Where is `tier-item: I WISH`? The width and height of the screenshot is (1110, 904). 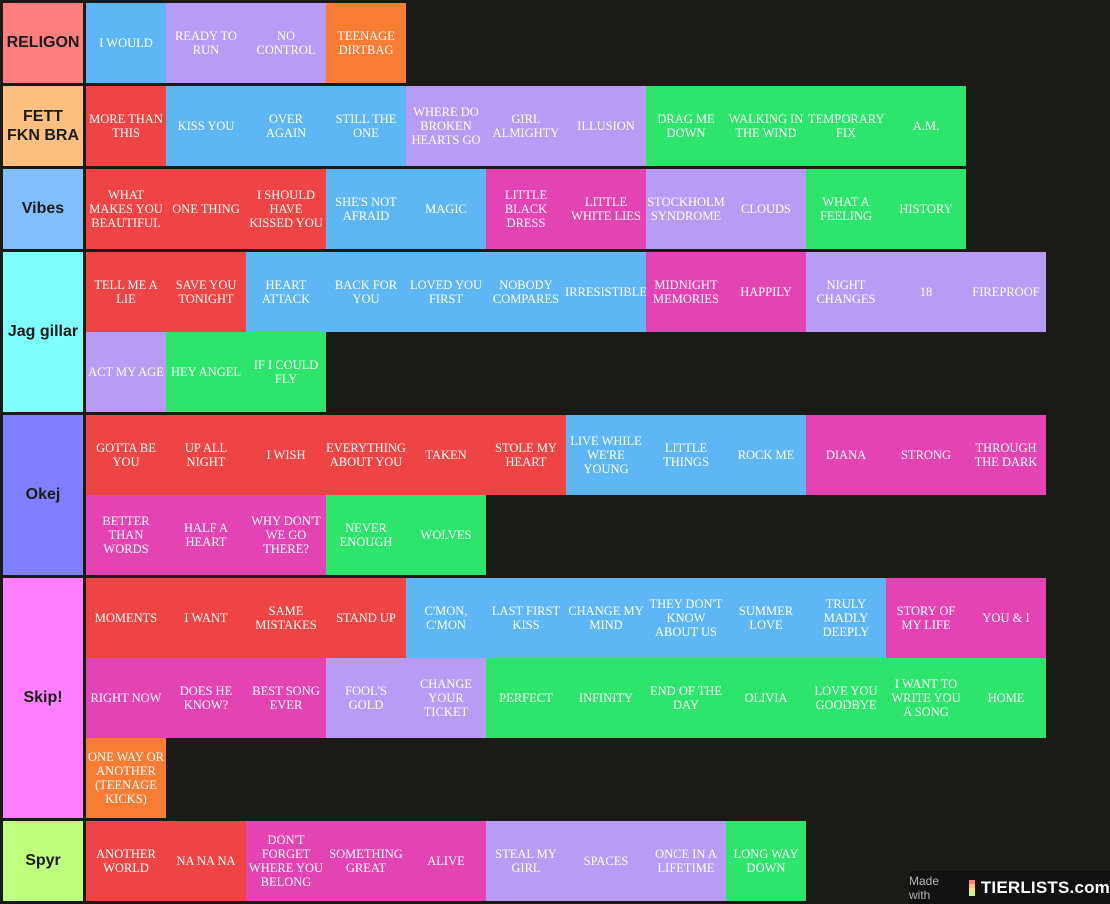
tier-item: I WISH is located at coordinates (286, 455).